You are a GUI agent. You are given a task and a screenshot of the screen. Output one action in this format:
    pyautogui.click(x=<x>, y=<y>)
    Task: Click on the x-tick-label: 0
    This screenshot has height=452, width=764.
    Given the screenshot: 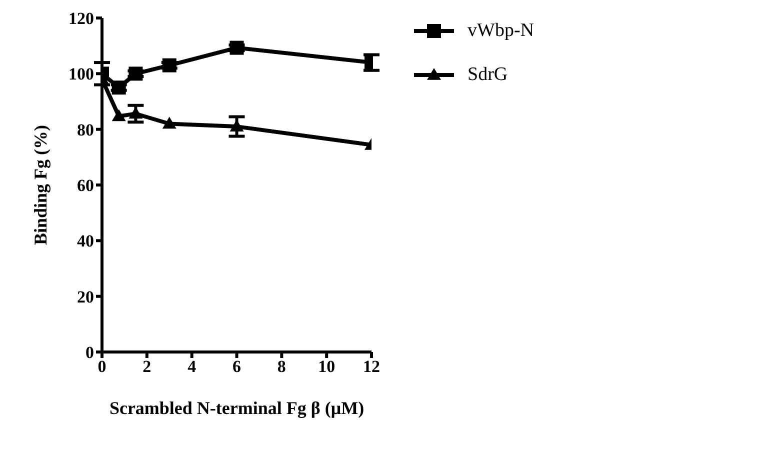 What is the action you would take?
    pyautogui.click(x=102, y=366)
    